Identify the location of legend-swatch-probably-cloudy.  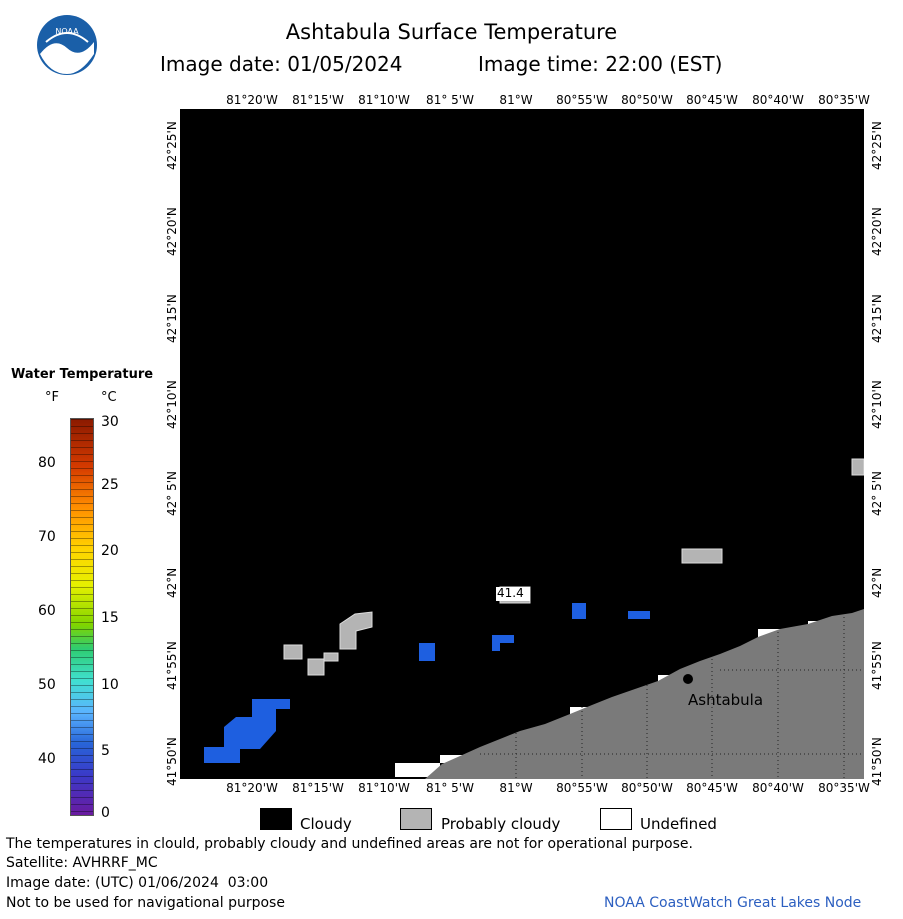
(416, 819).